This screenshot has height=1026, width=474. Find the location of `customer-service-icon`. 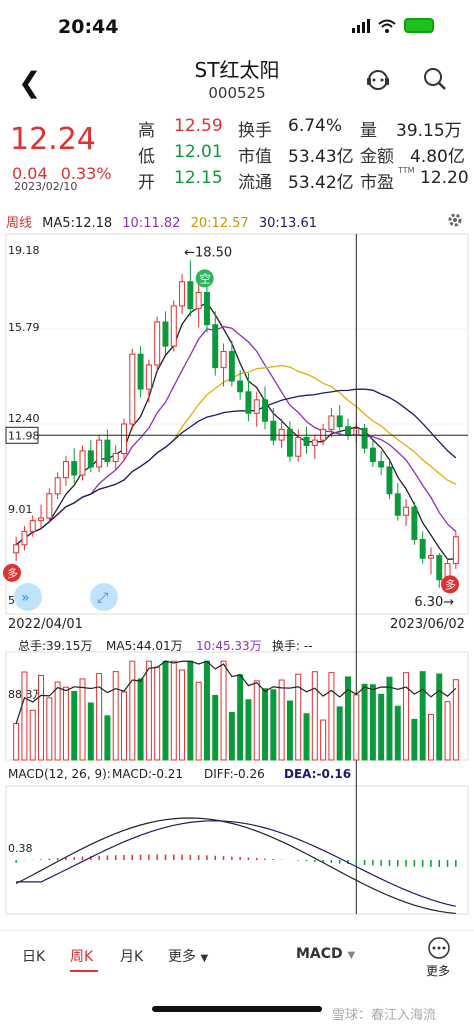

customer-service-icon is located at coordinates (378, 80).